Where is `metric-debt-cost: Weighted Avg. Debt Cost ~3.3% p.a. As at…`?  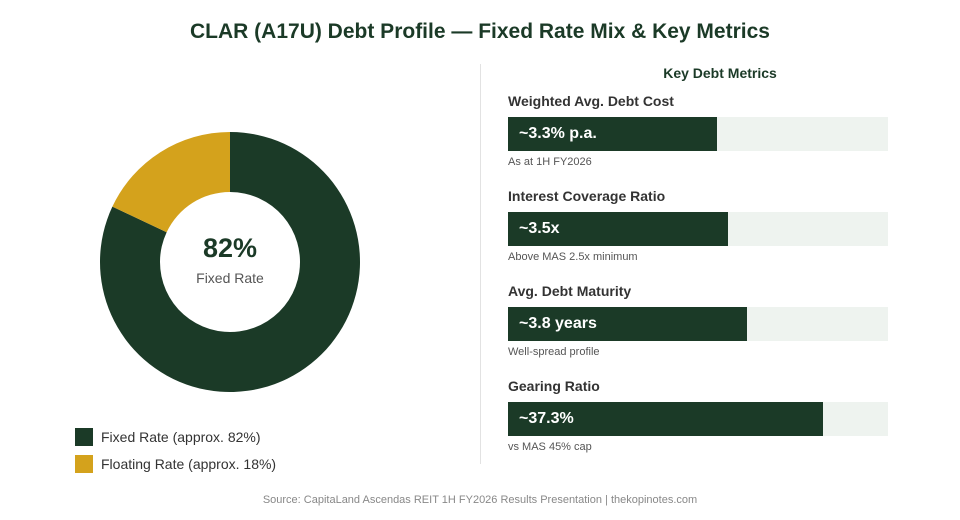
metric-debt-cost: Weighted Avg. Debt Cost ~3.3% p.a. As at… is located at coordinates (698, 131).